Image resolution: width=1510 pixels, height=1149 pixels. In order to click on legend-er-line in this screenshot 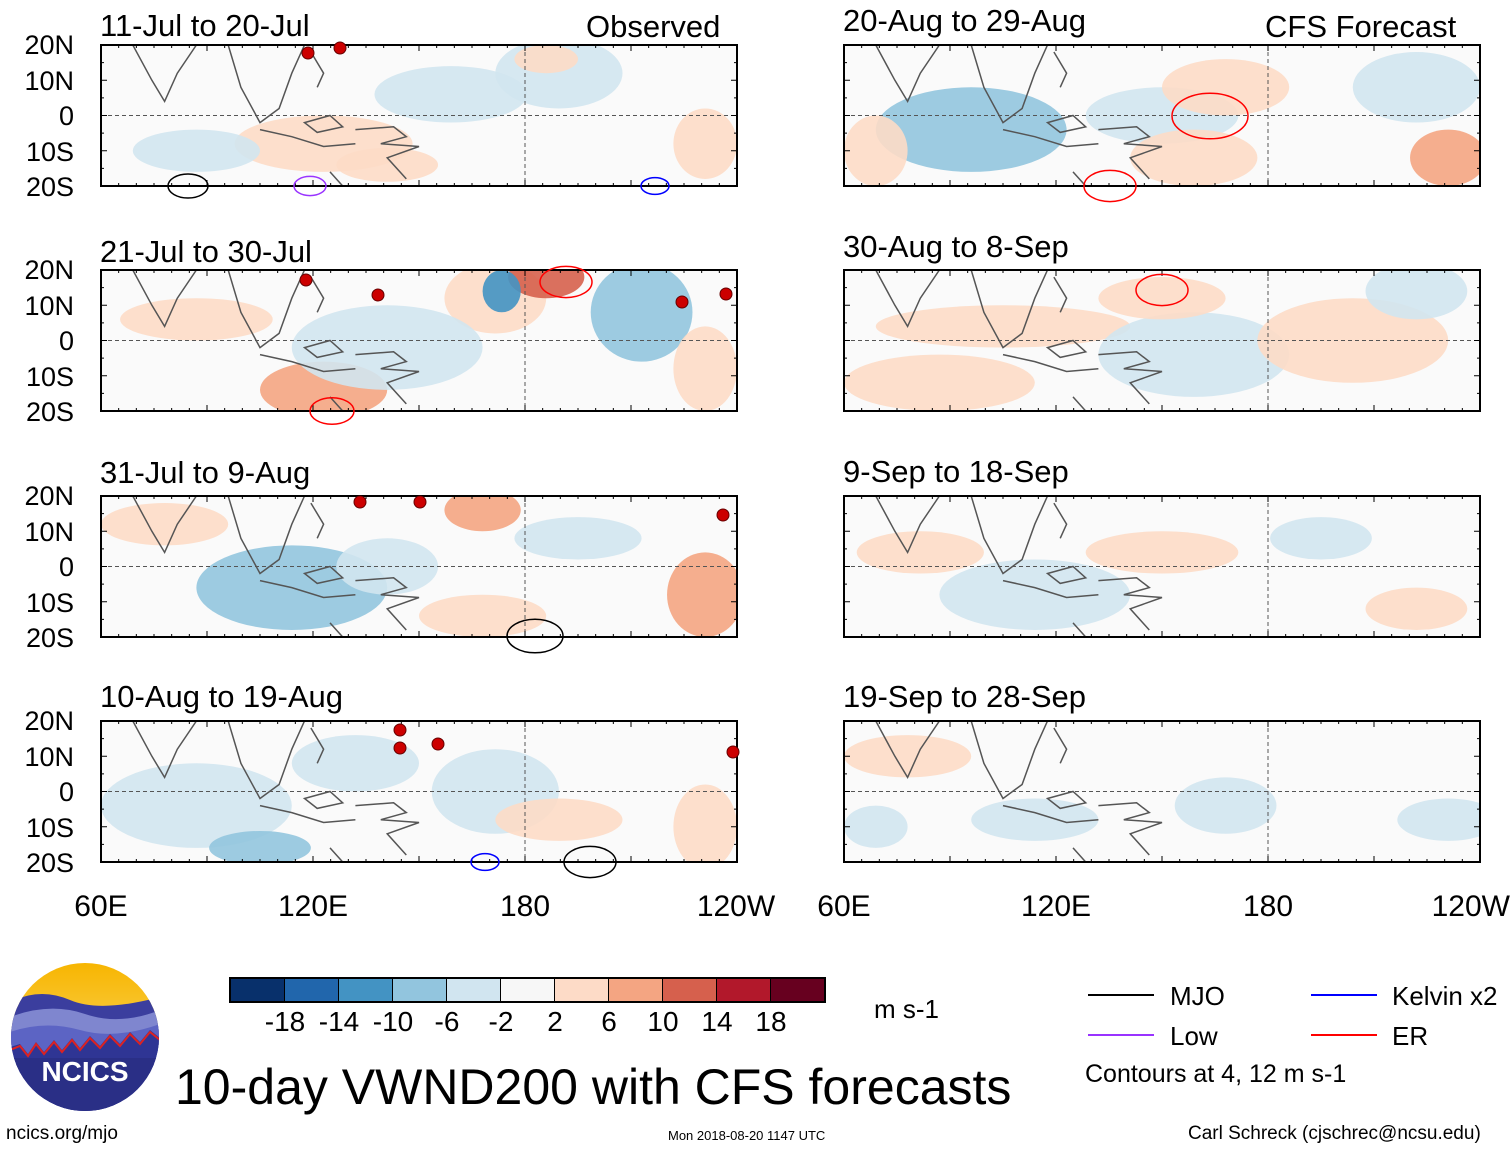, I will do `click(1344, 1035)`.